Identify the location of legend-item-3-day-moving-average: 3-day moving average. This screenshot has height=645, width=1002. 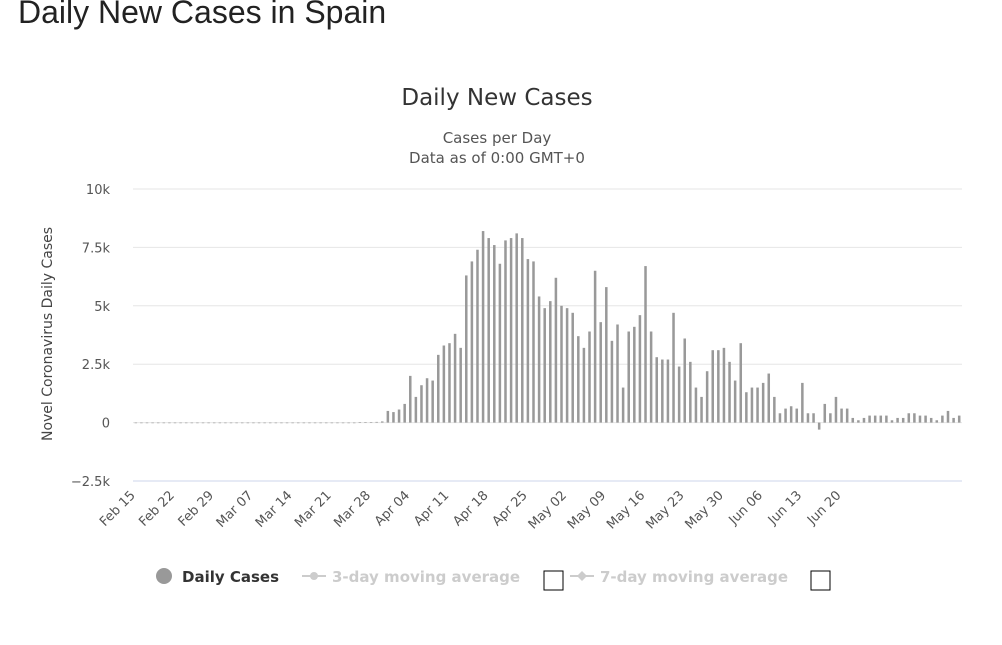
(411, 577).